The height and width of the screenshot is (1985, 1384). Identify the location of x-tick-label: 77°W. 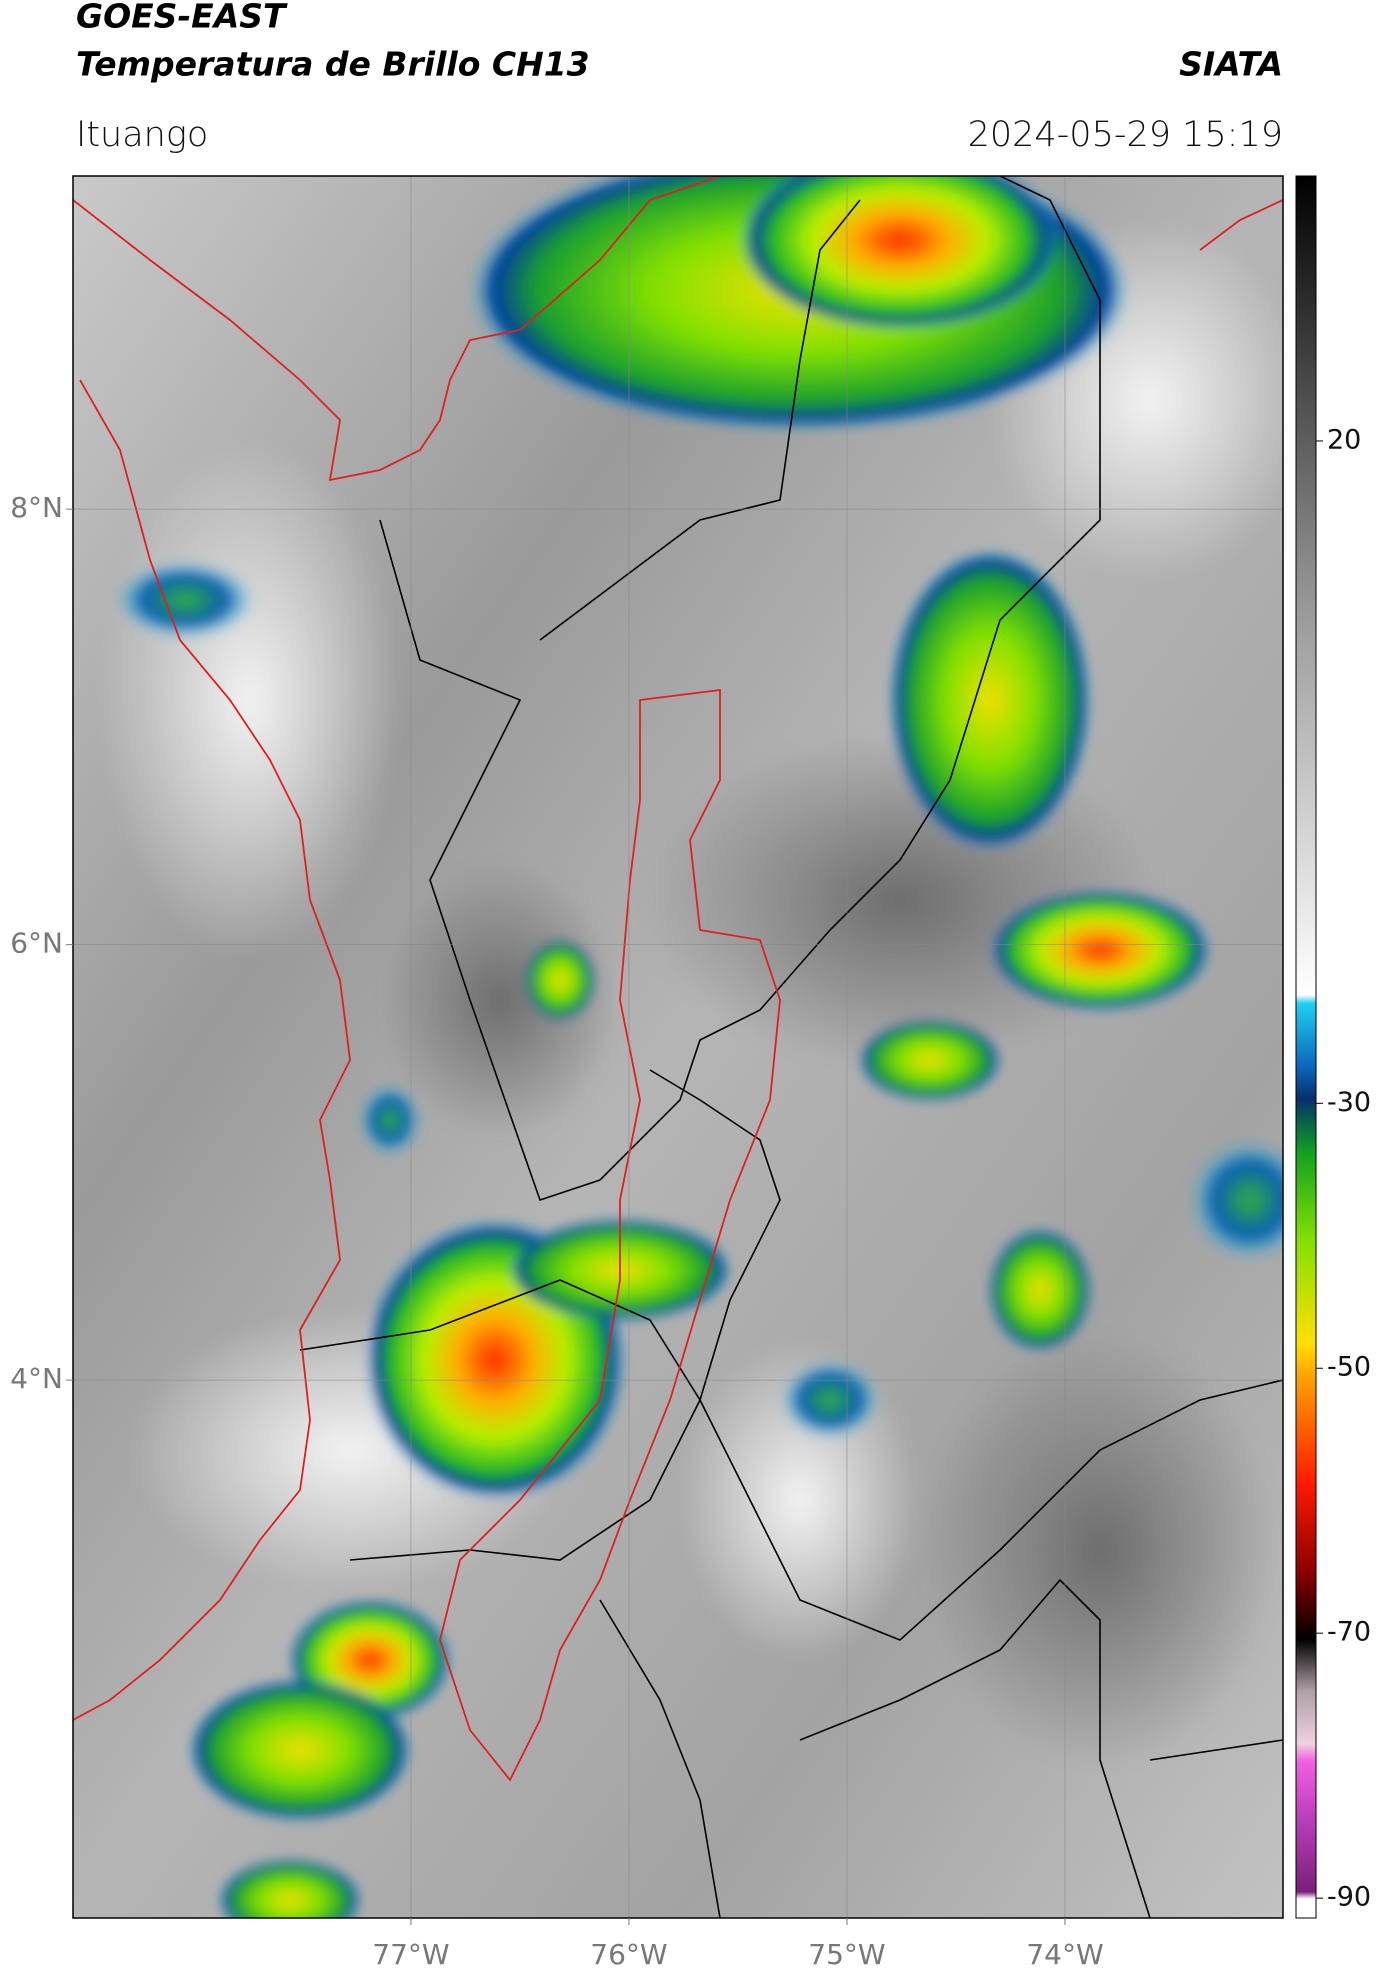
(410, 1954).